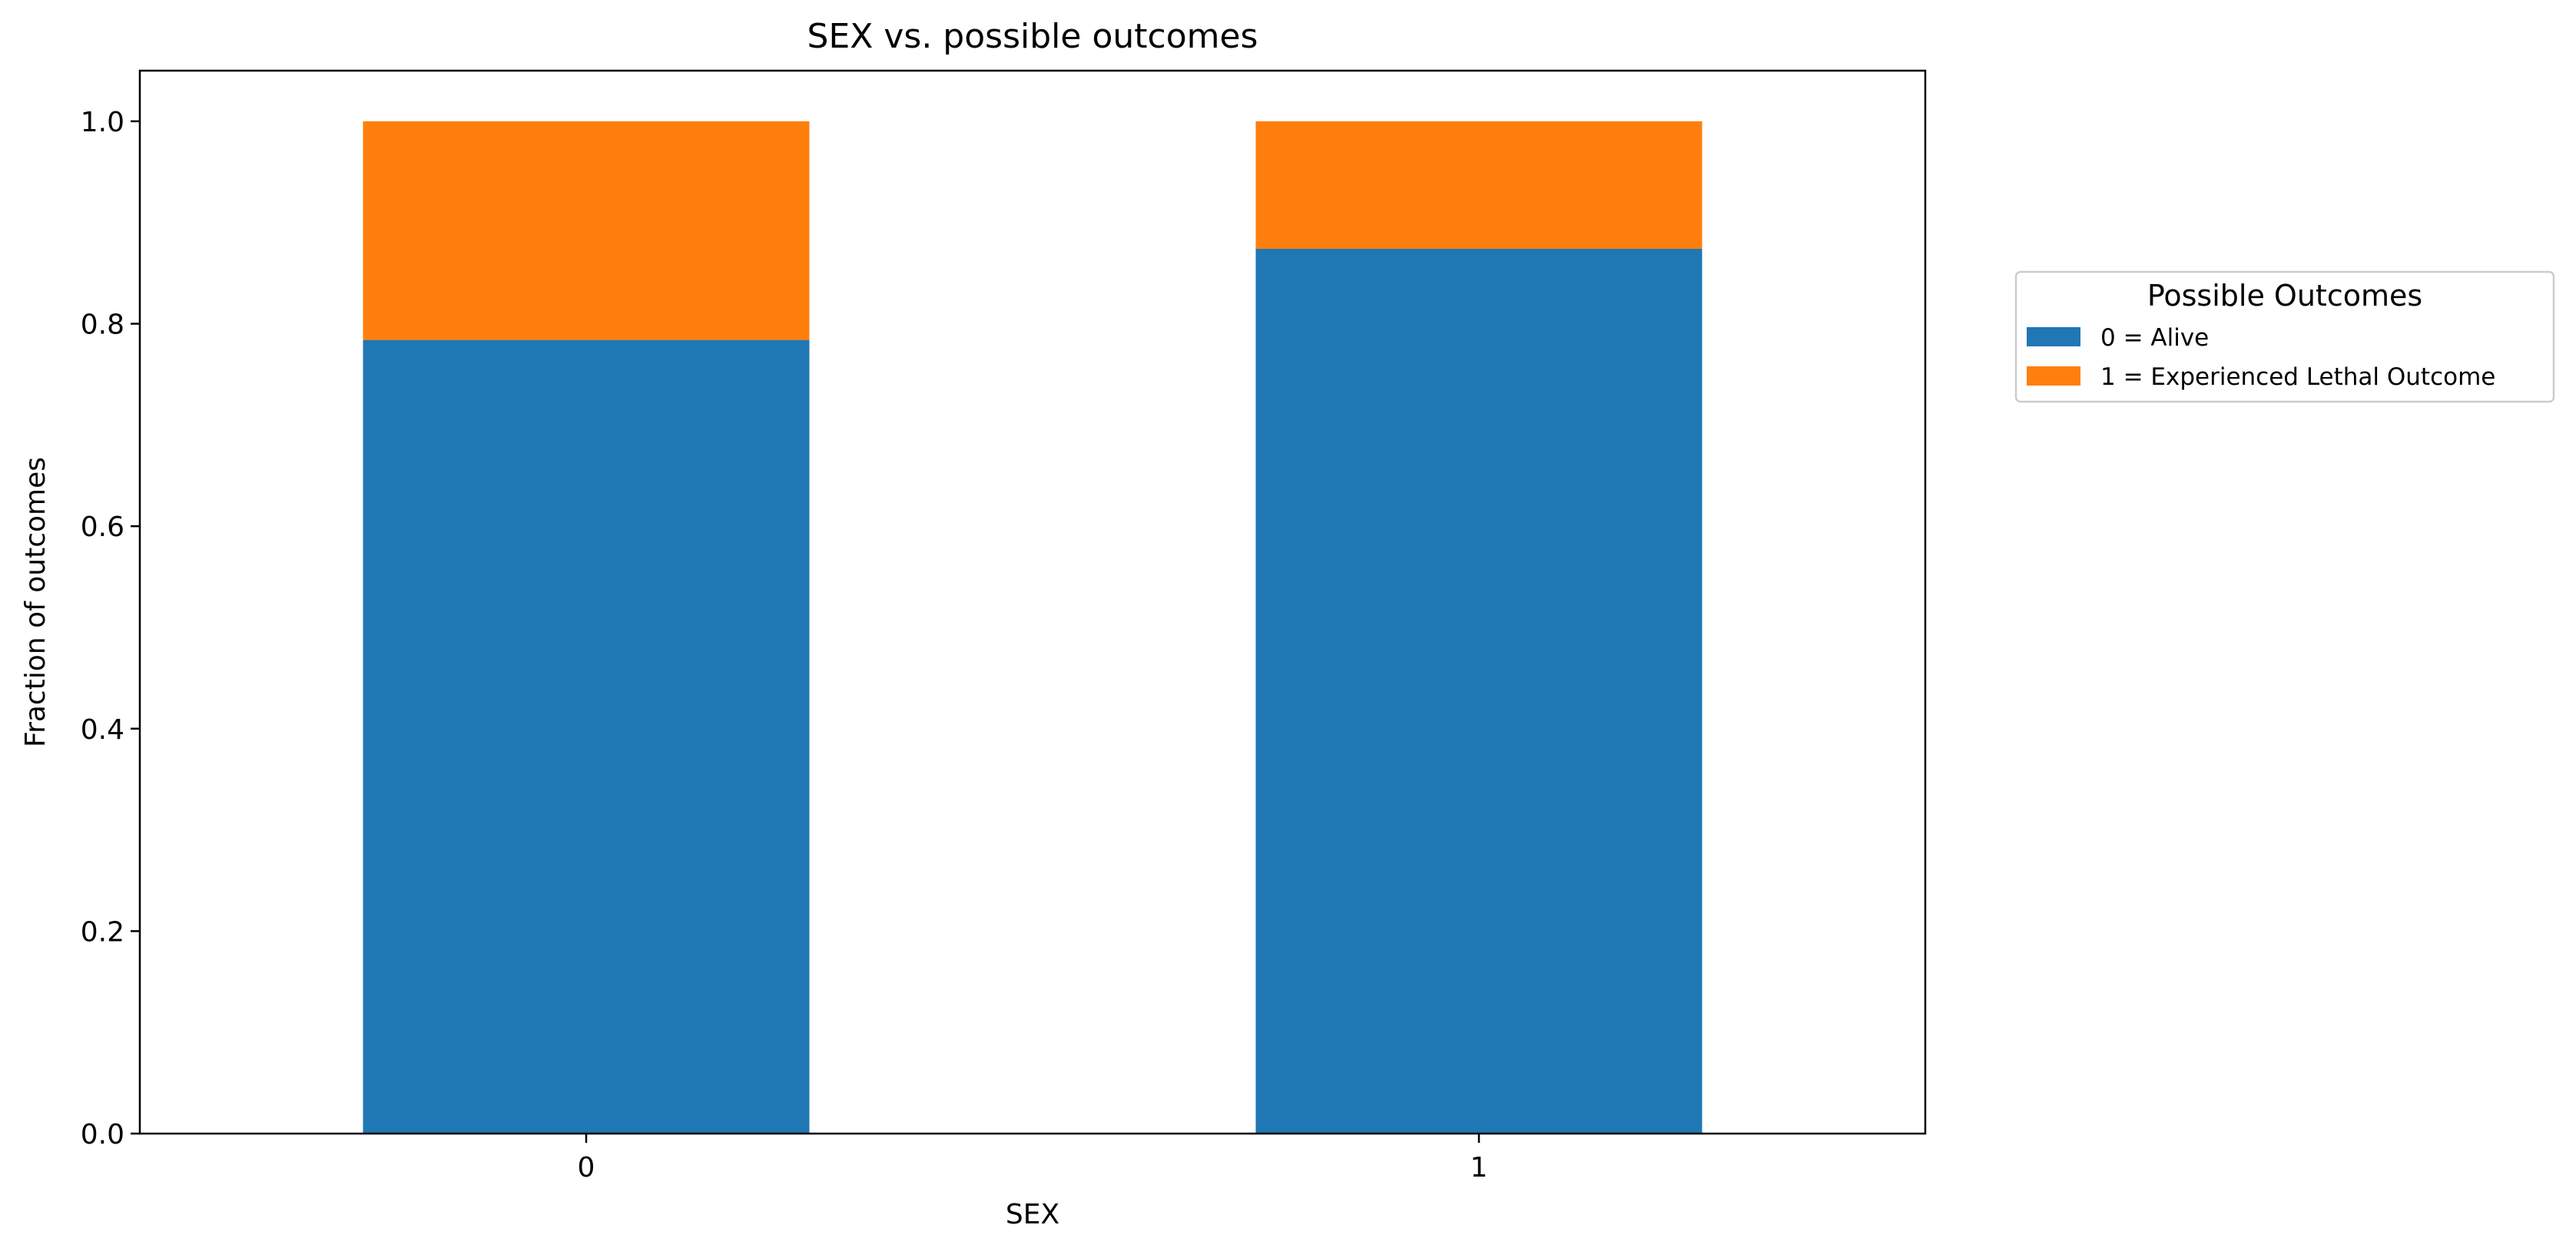 The width and height of the screenshot is (2576, 1258). I want to click on legend-title: Possible Outcomes, so click(2284, 296).